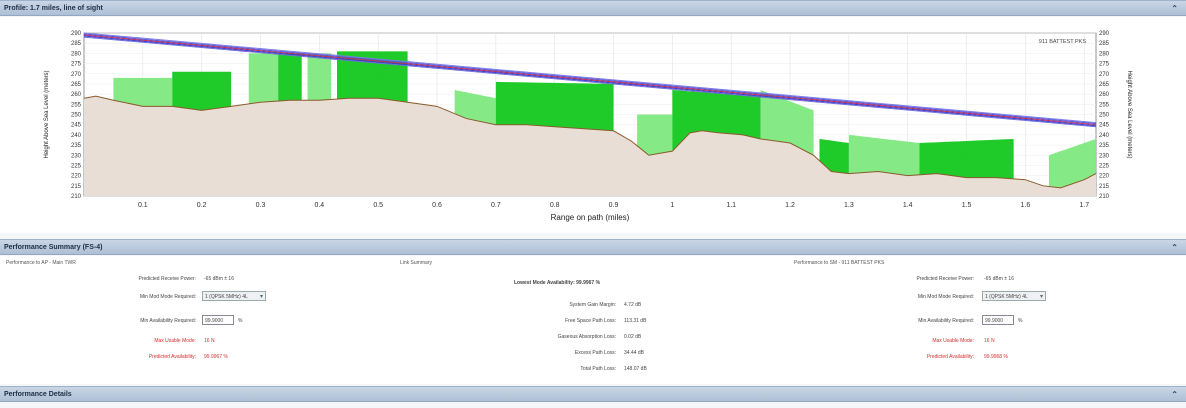 This screenshot has width=1186, height=408. What do you see at coordinates (437, 205) in the screenshot?
I see `x-tick-label: 0.6` at bounding box center [437, 205].